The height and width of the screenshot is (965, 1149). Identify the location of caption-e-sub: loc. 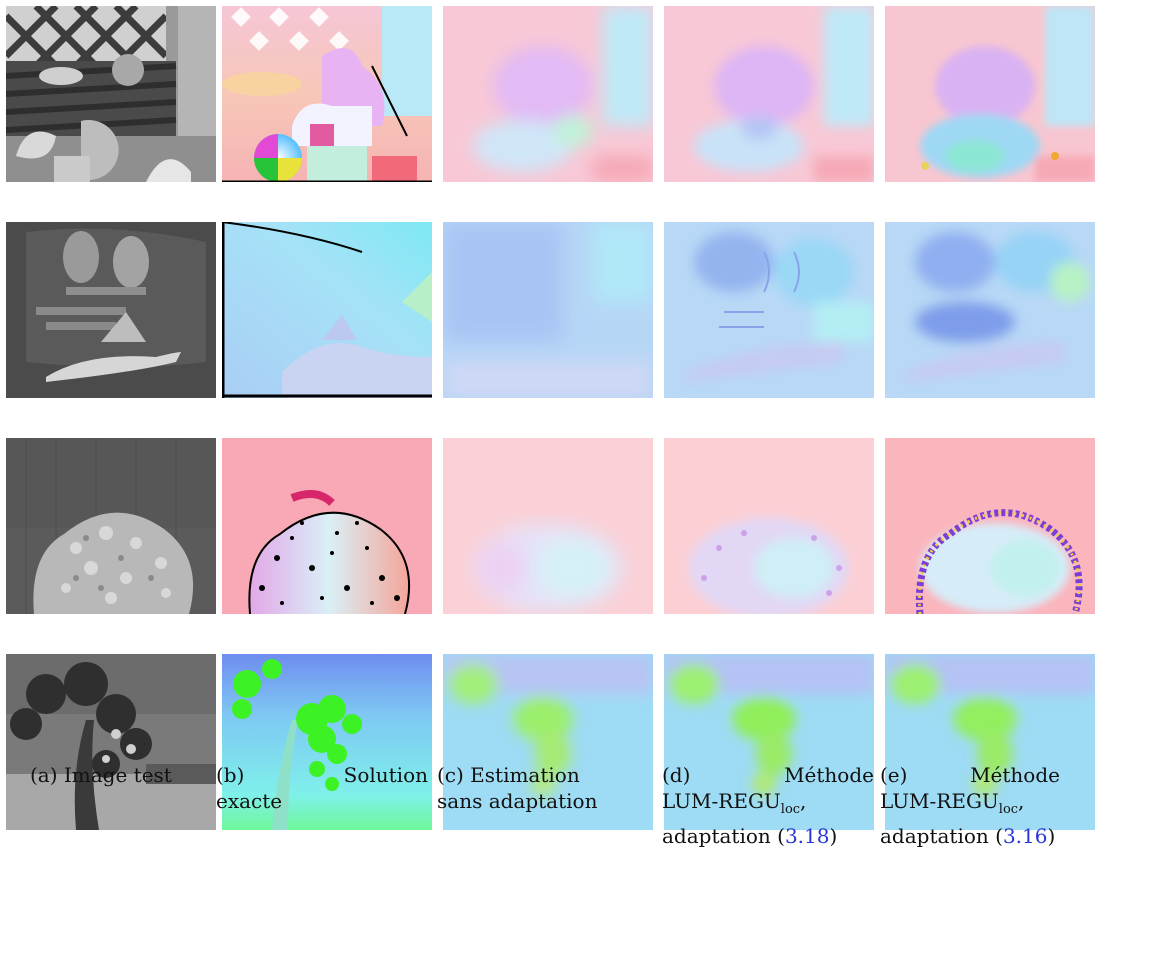
(1008, 809).